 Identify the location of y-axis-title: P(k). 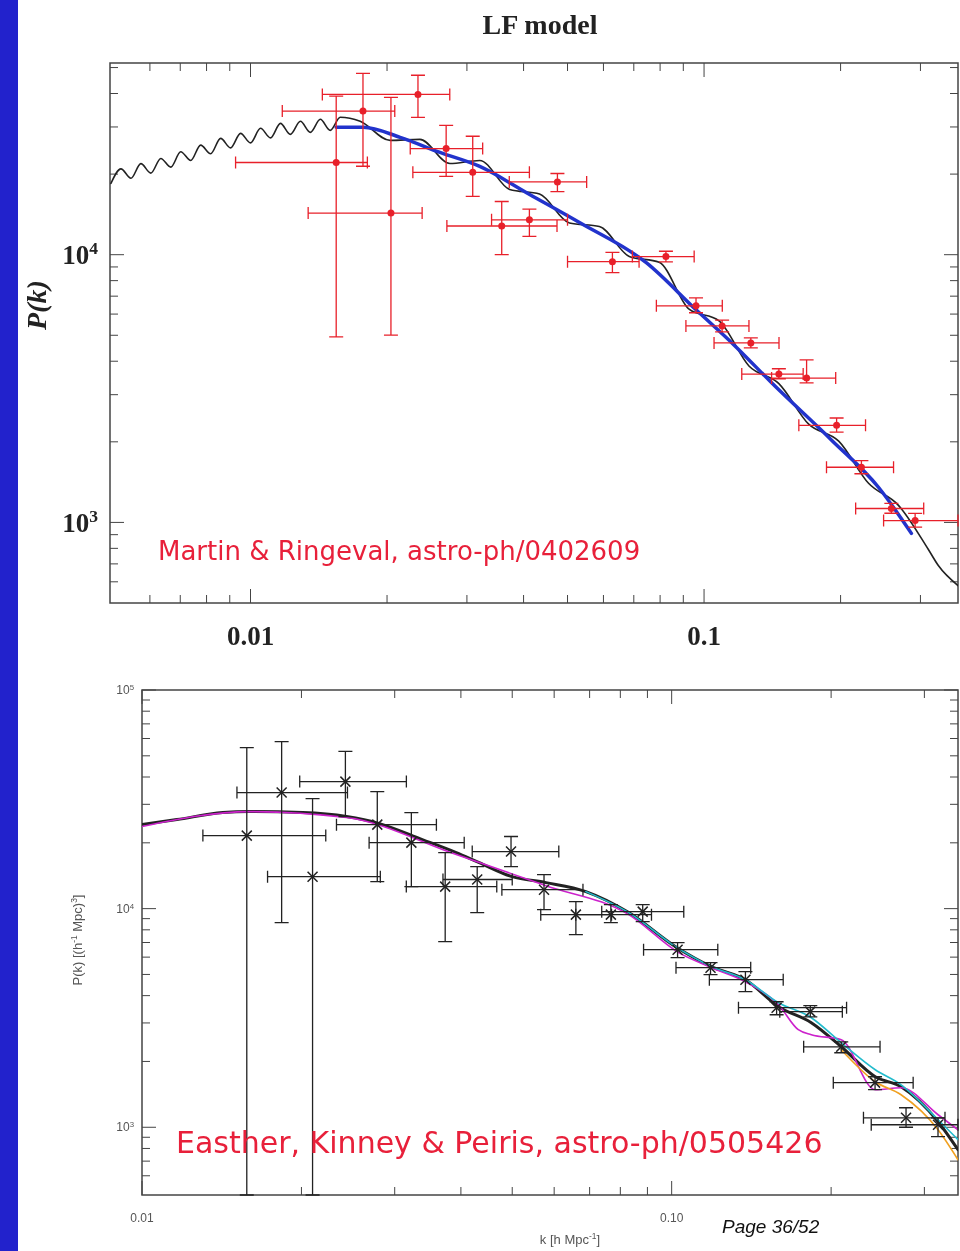
(36, 305).